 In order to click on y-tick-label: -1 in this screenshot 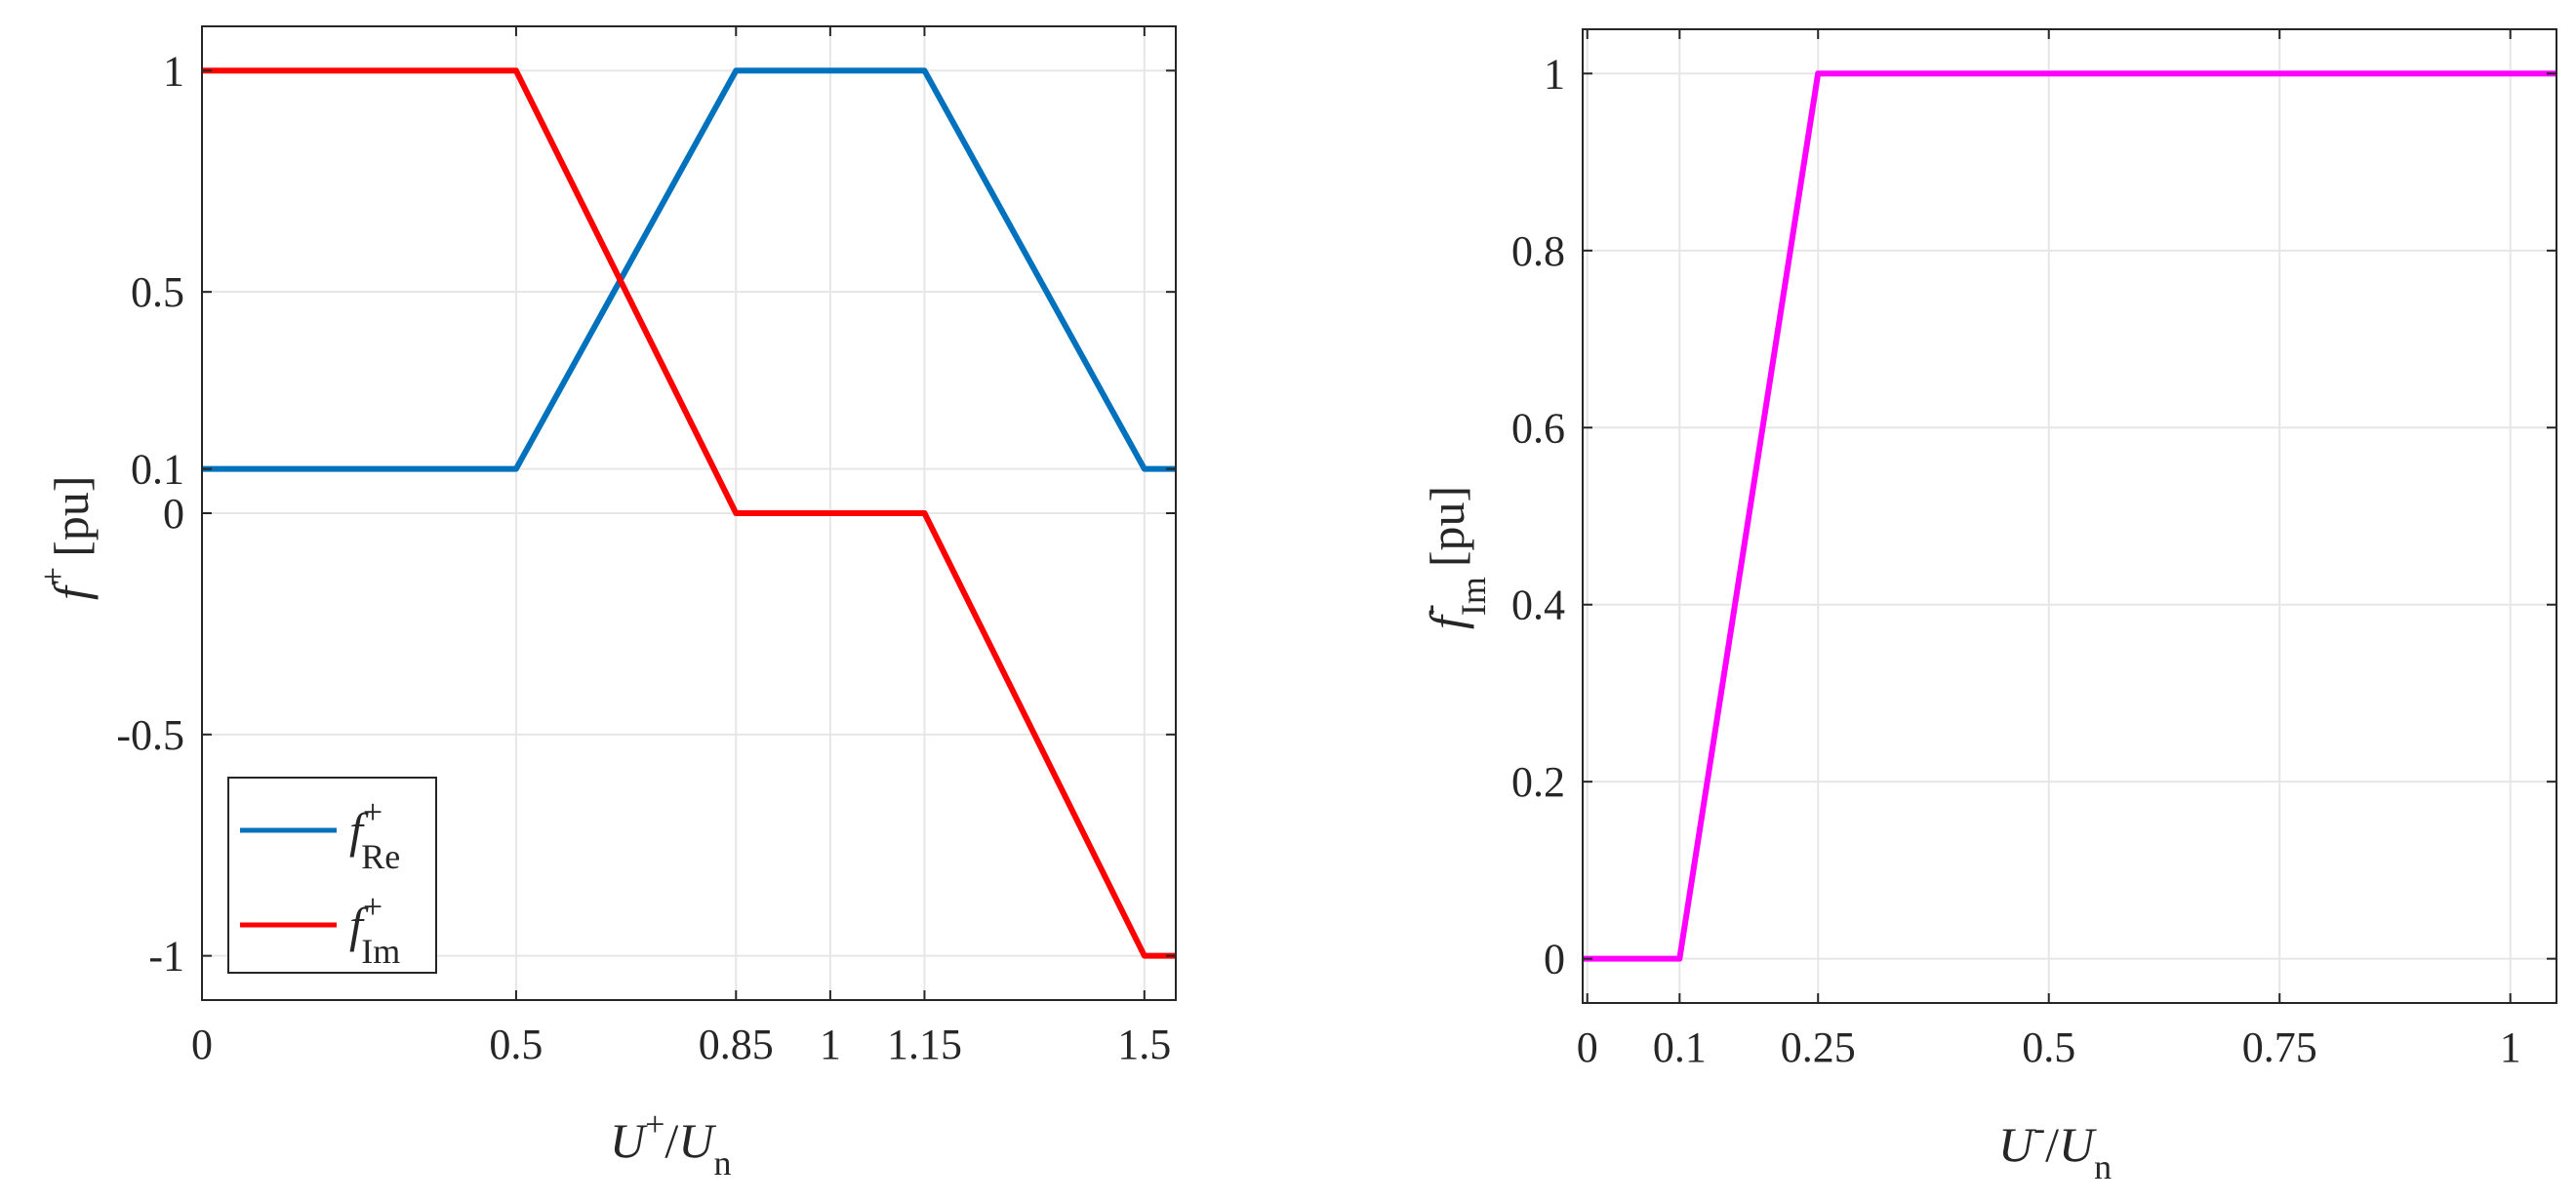, I will do `click(166, 957)`.